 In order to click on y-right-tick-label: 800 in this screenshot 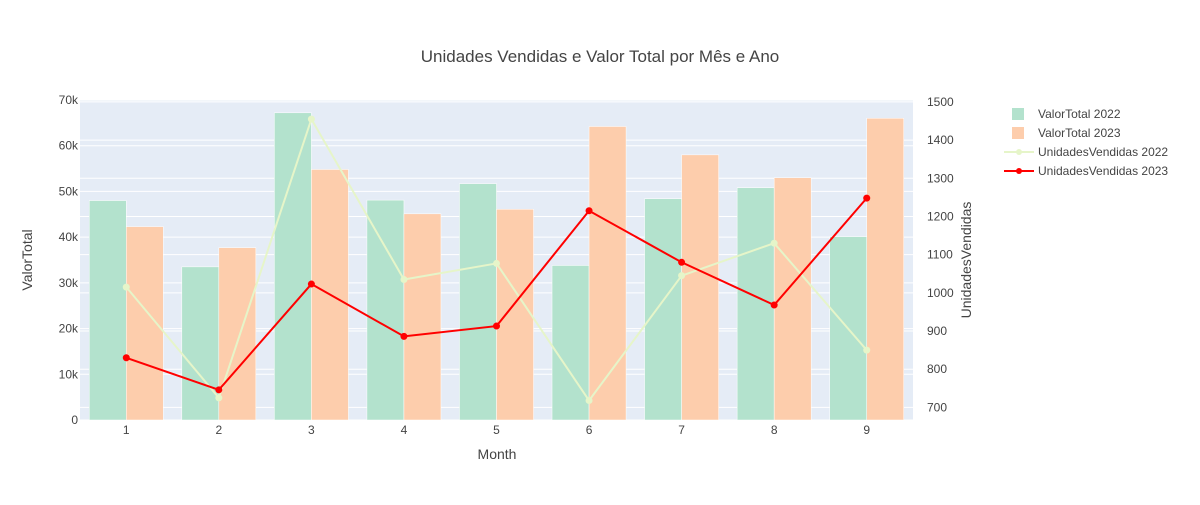, I will do `click(937, 369)`.